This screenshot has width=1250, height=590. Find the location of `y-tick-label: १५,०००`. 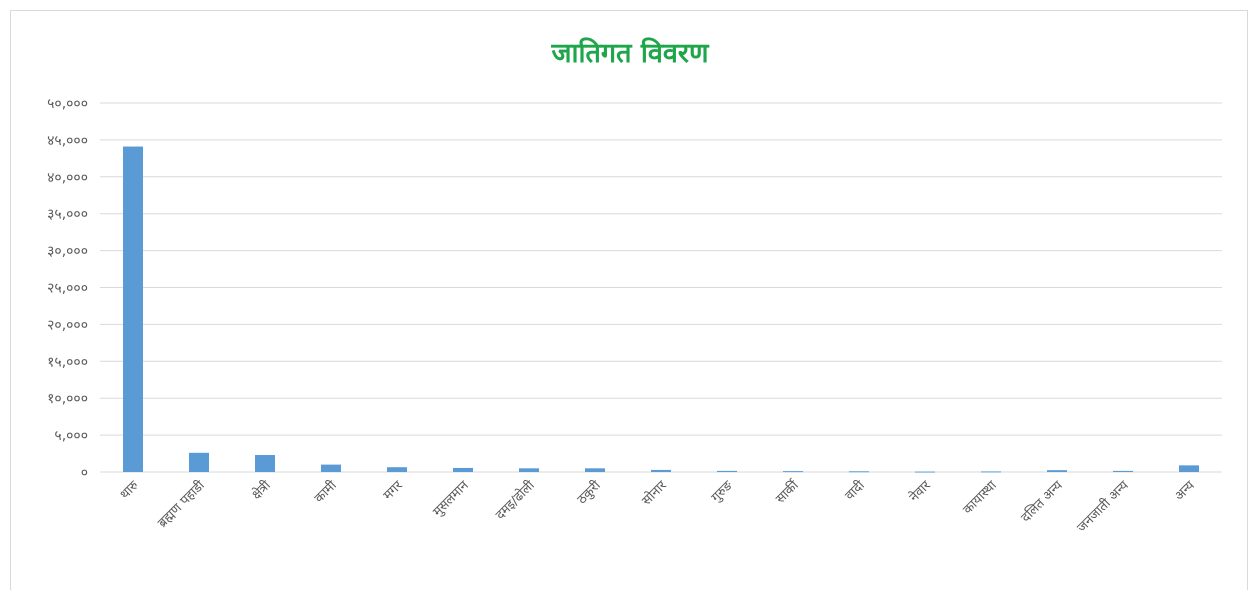

y-tick-label: १५,००० is located at coordinates (67, 362).